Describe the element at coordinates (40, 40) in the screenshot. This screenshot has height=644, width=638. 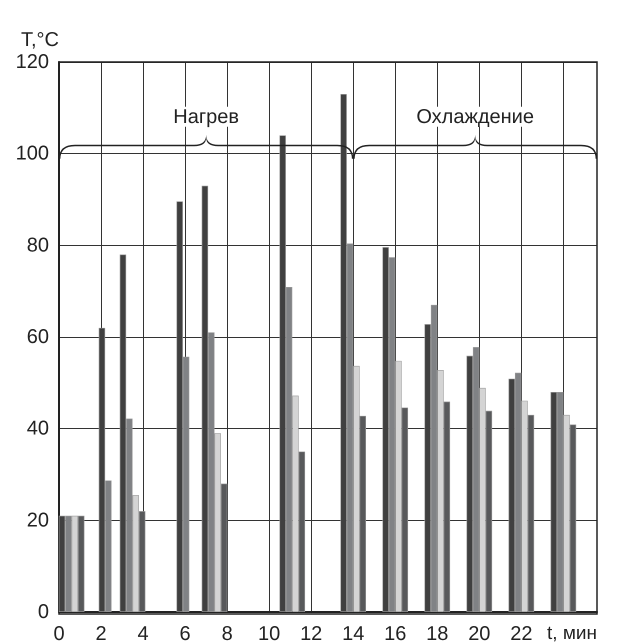
I see `y-axis-title: T,°C` at that location.